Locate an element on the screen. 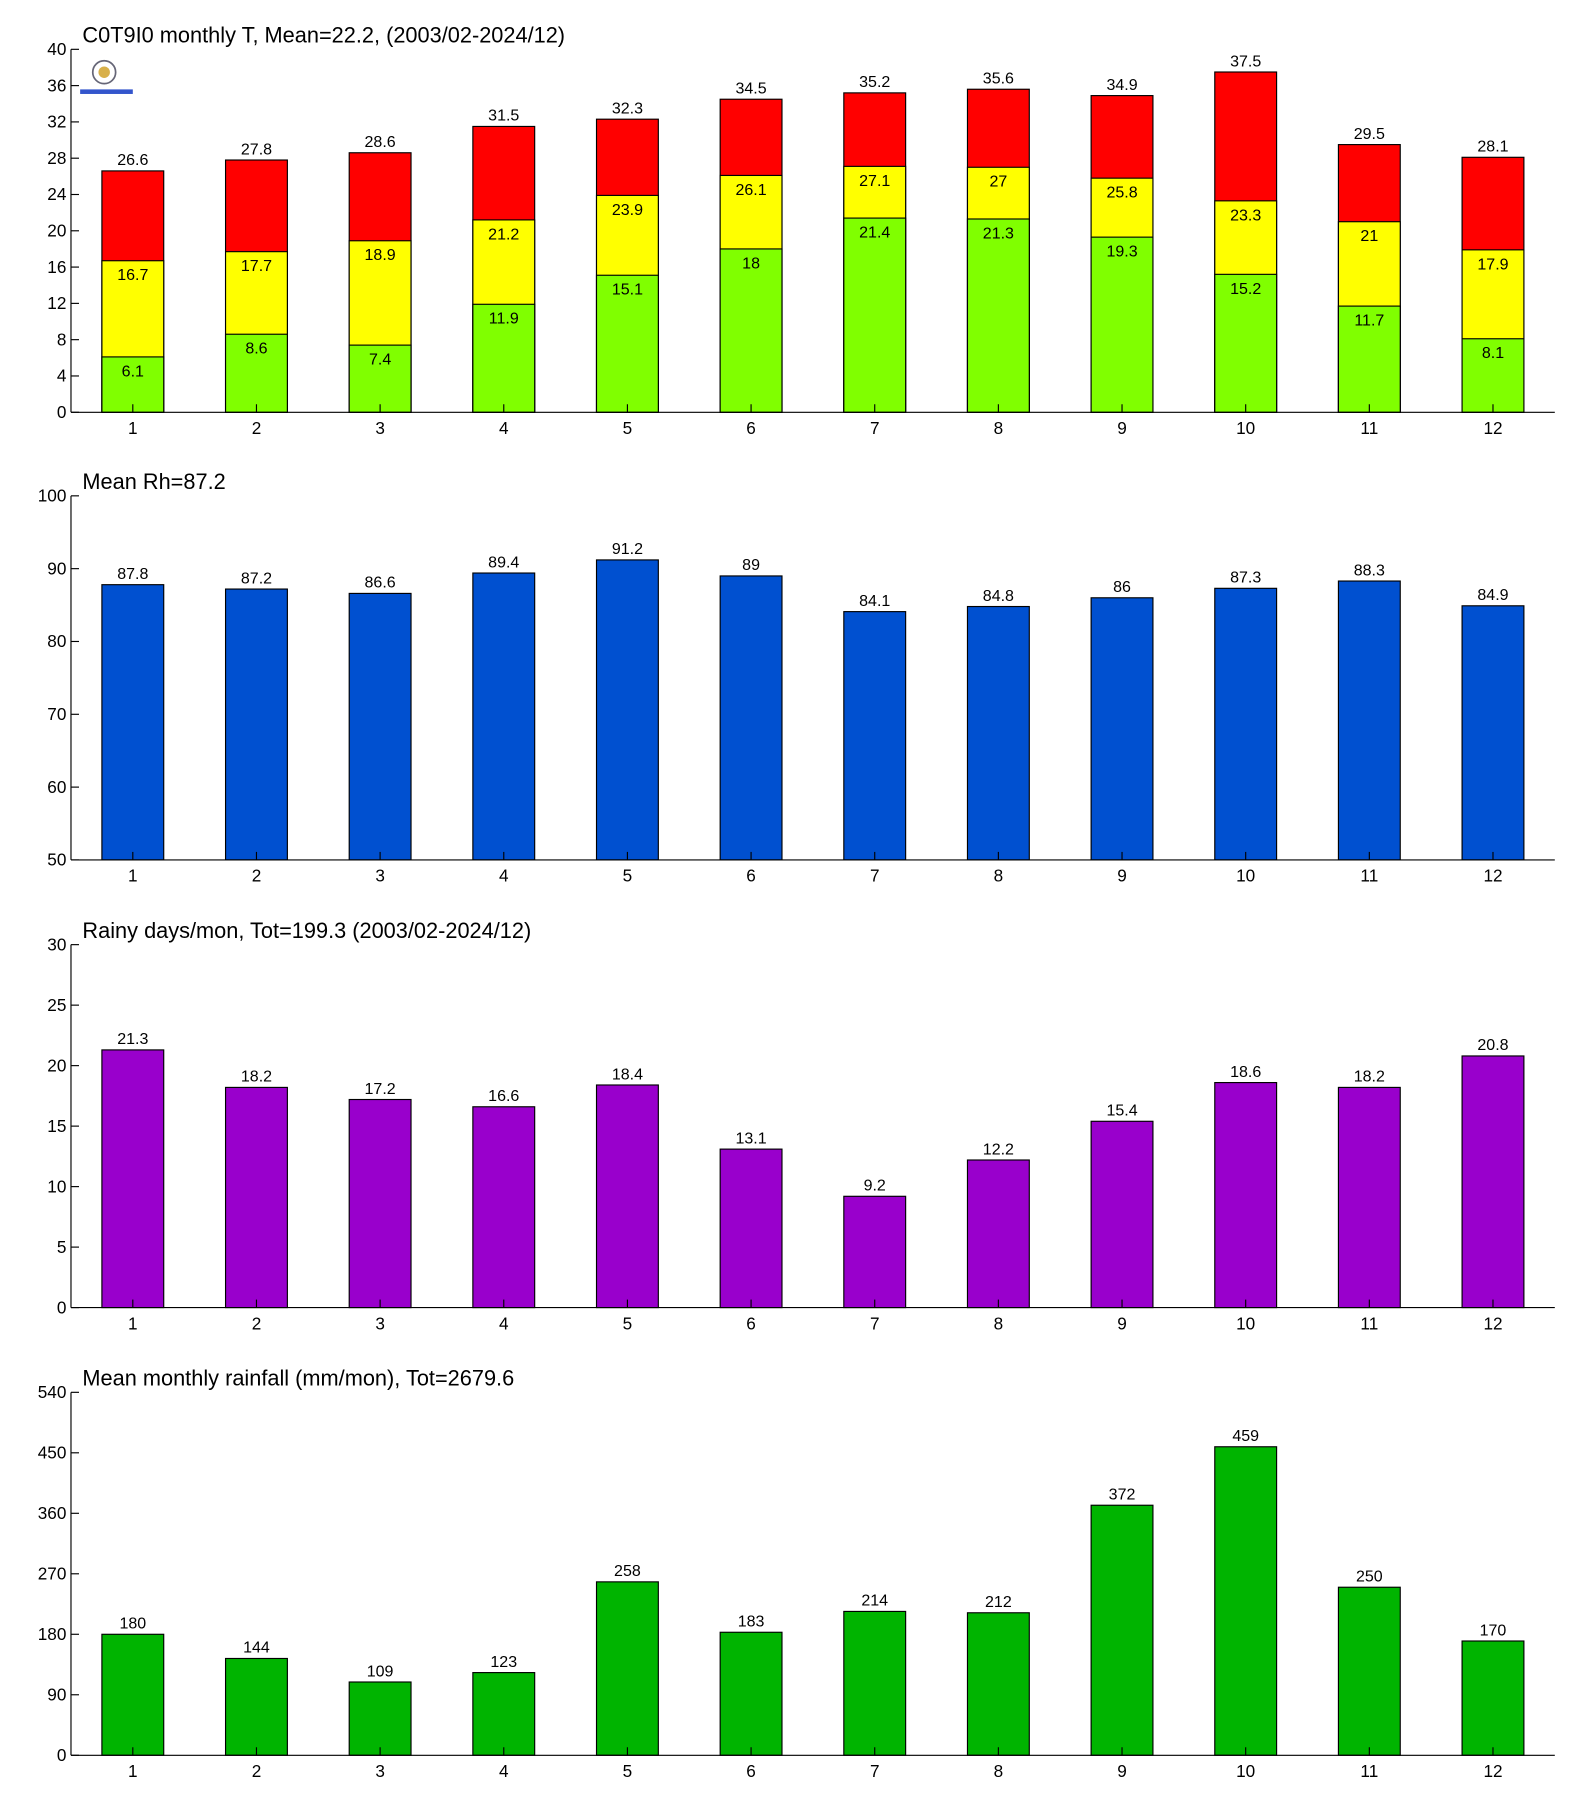 This screenshot has width=1580, height=1800. data-label: 21 is located at coordinates (1369, 236).